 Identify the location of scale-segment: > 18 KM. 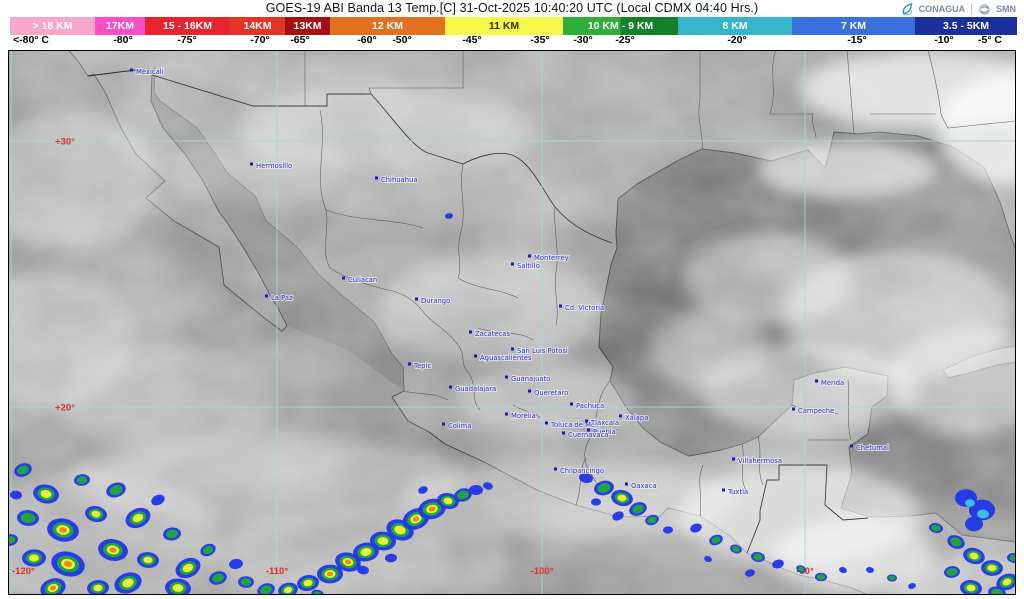
(52, 26).